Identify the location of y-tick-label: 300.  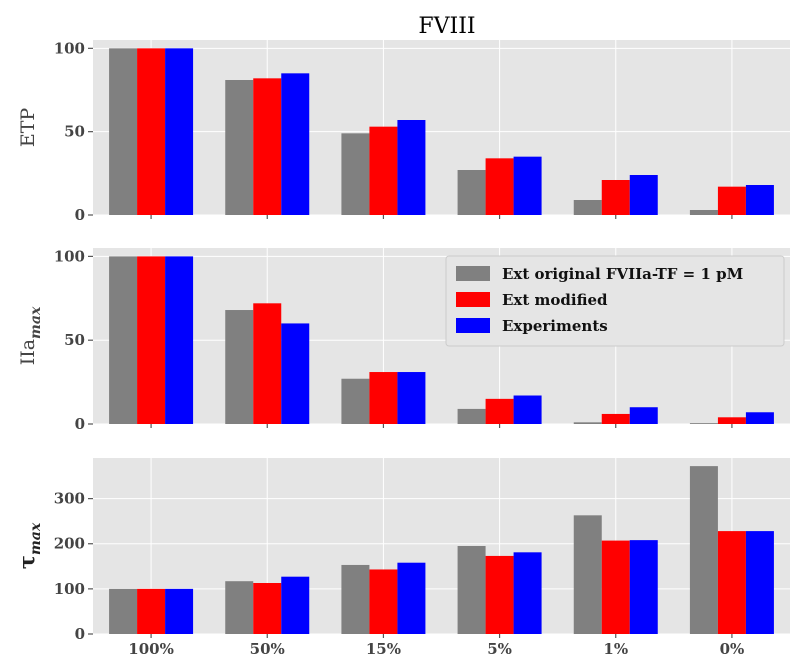
(69, 499).